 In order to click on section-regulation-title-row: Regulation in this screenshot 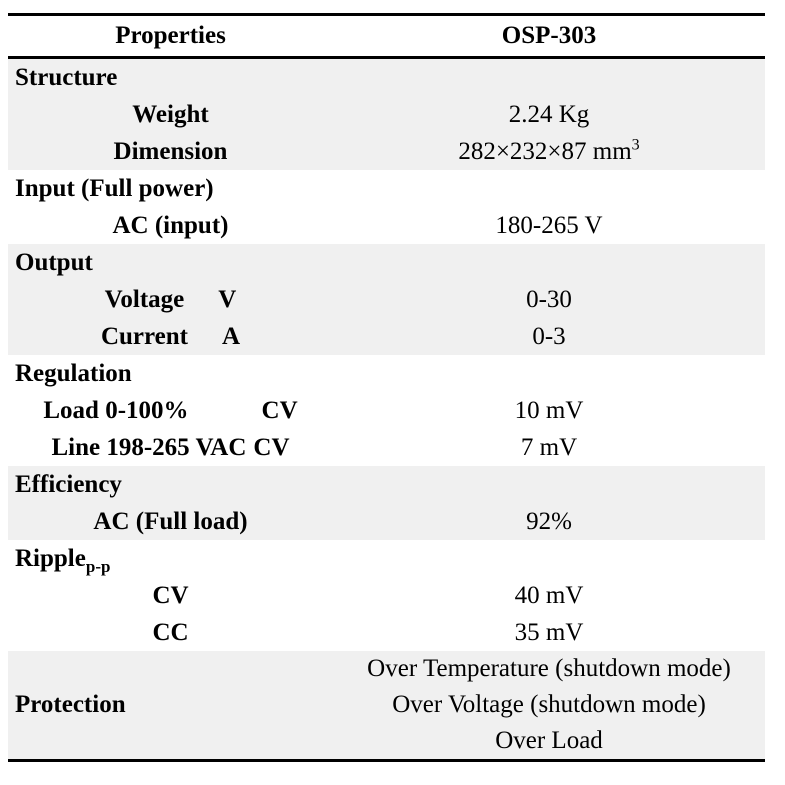, I will do `click(386, 373)`.